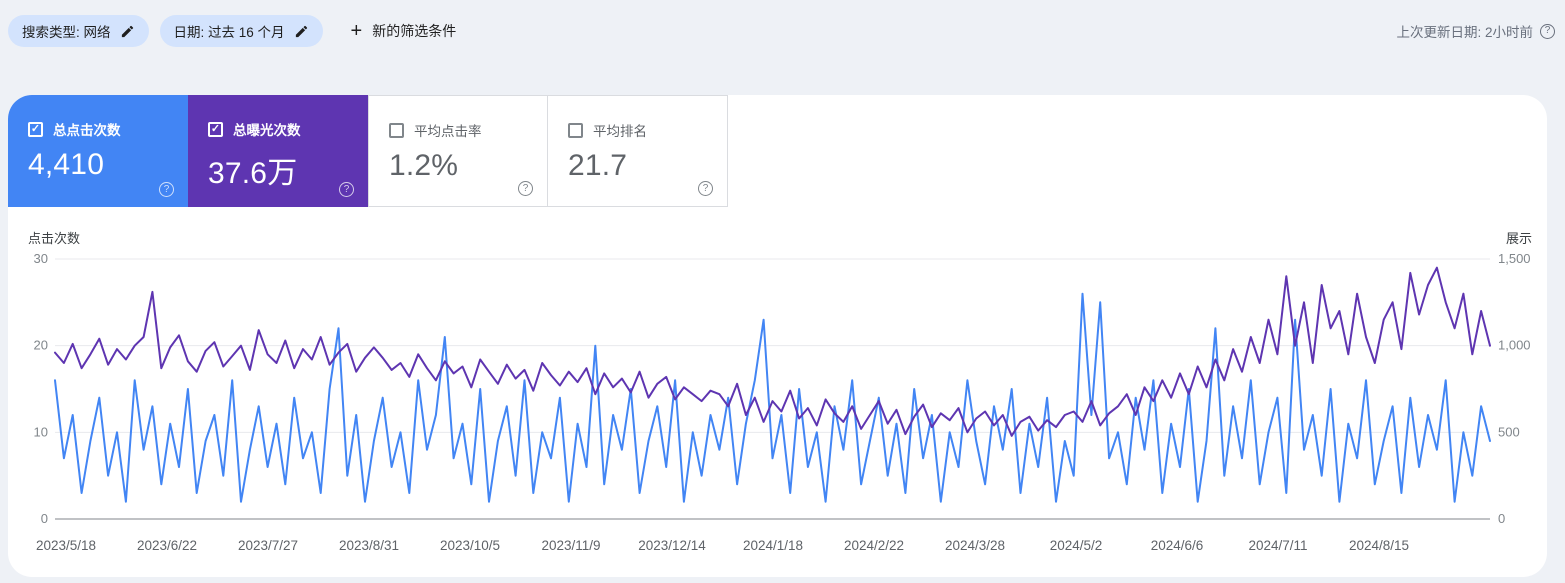 The image size is (1565, 583). I want to click on last-updated: 上次更新日期: 2小时前 ?, so click(1475, 31).